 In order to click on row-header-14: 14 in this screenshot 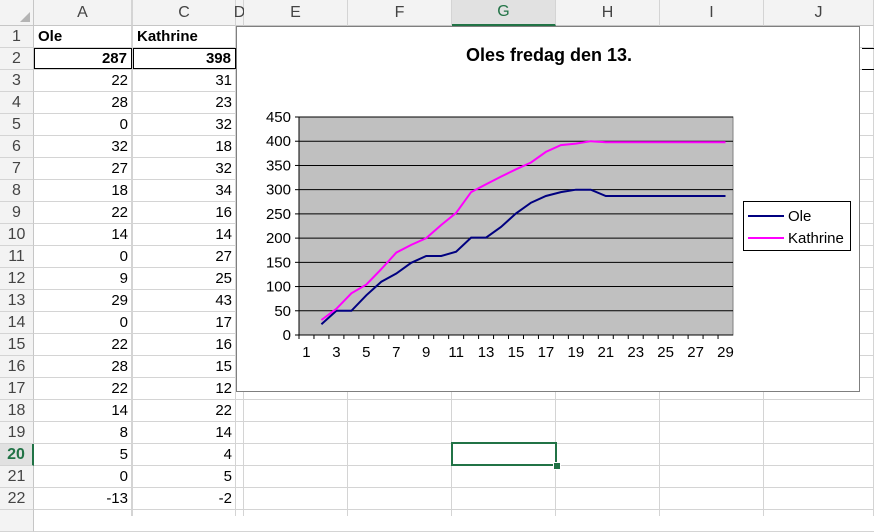, I will do `click(17, 323)`.